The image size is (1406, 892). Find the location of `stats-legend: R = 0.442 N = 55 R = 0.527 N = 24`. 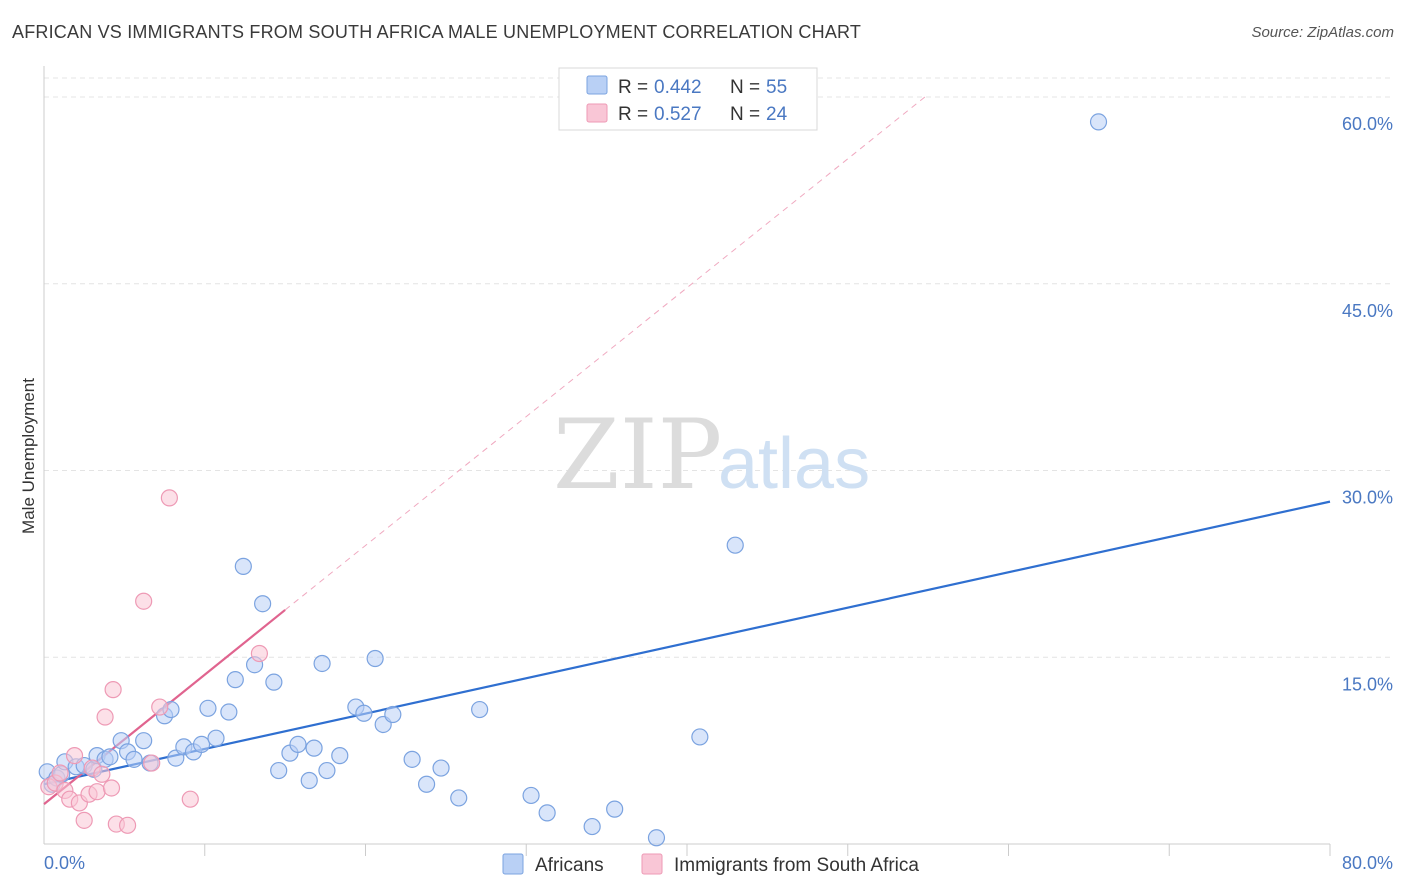

stats-legend: R = 0.442 N = 55 R = 0.527 N = 24 is located at coordinates (688, 99).